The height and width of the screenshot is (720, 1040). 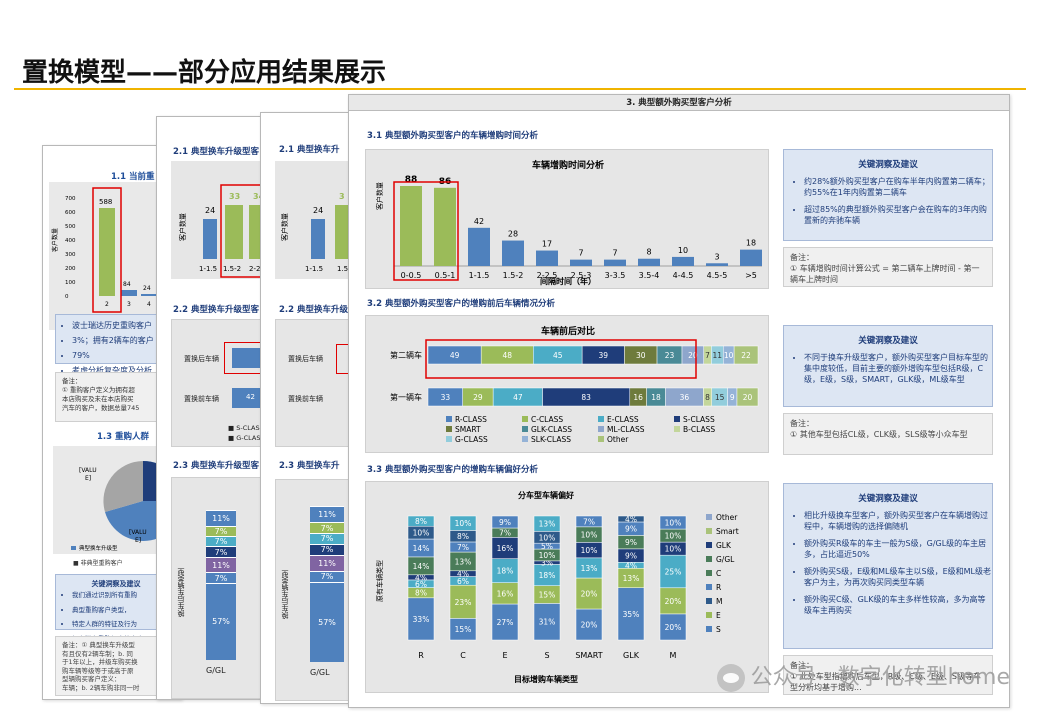 I want to click on section-23: 2.3 典型换车升级型客, so click(x=216, y=466).